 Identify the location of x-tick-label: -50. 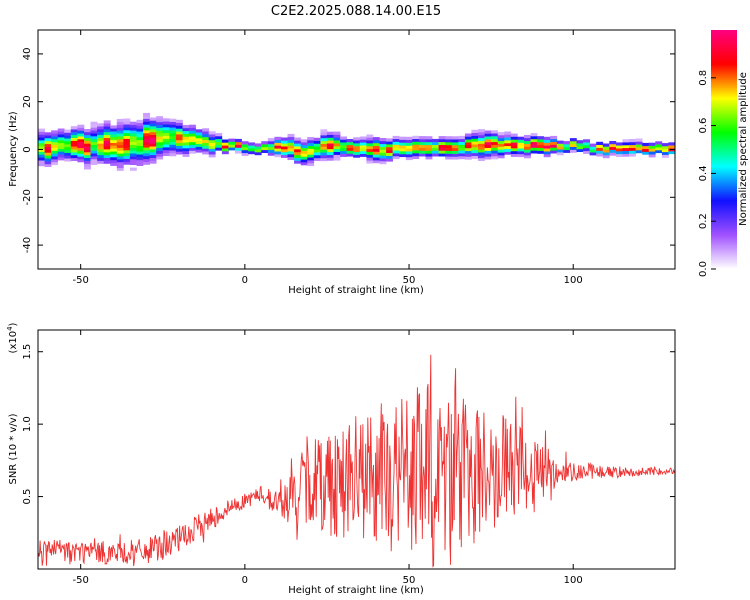
(81, 280).